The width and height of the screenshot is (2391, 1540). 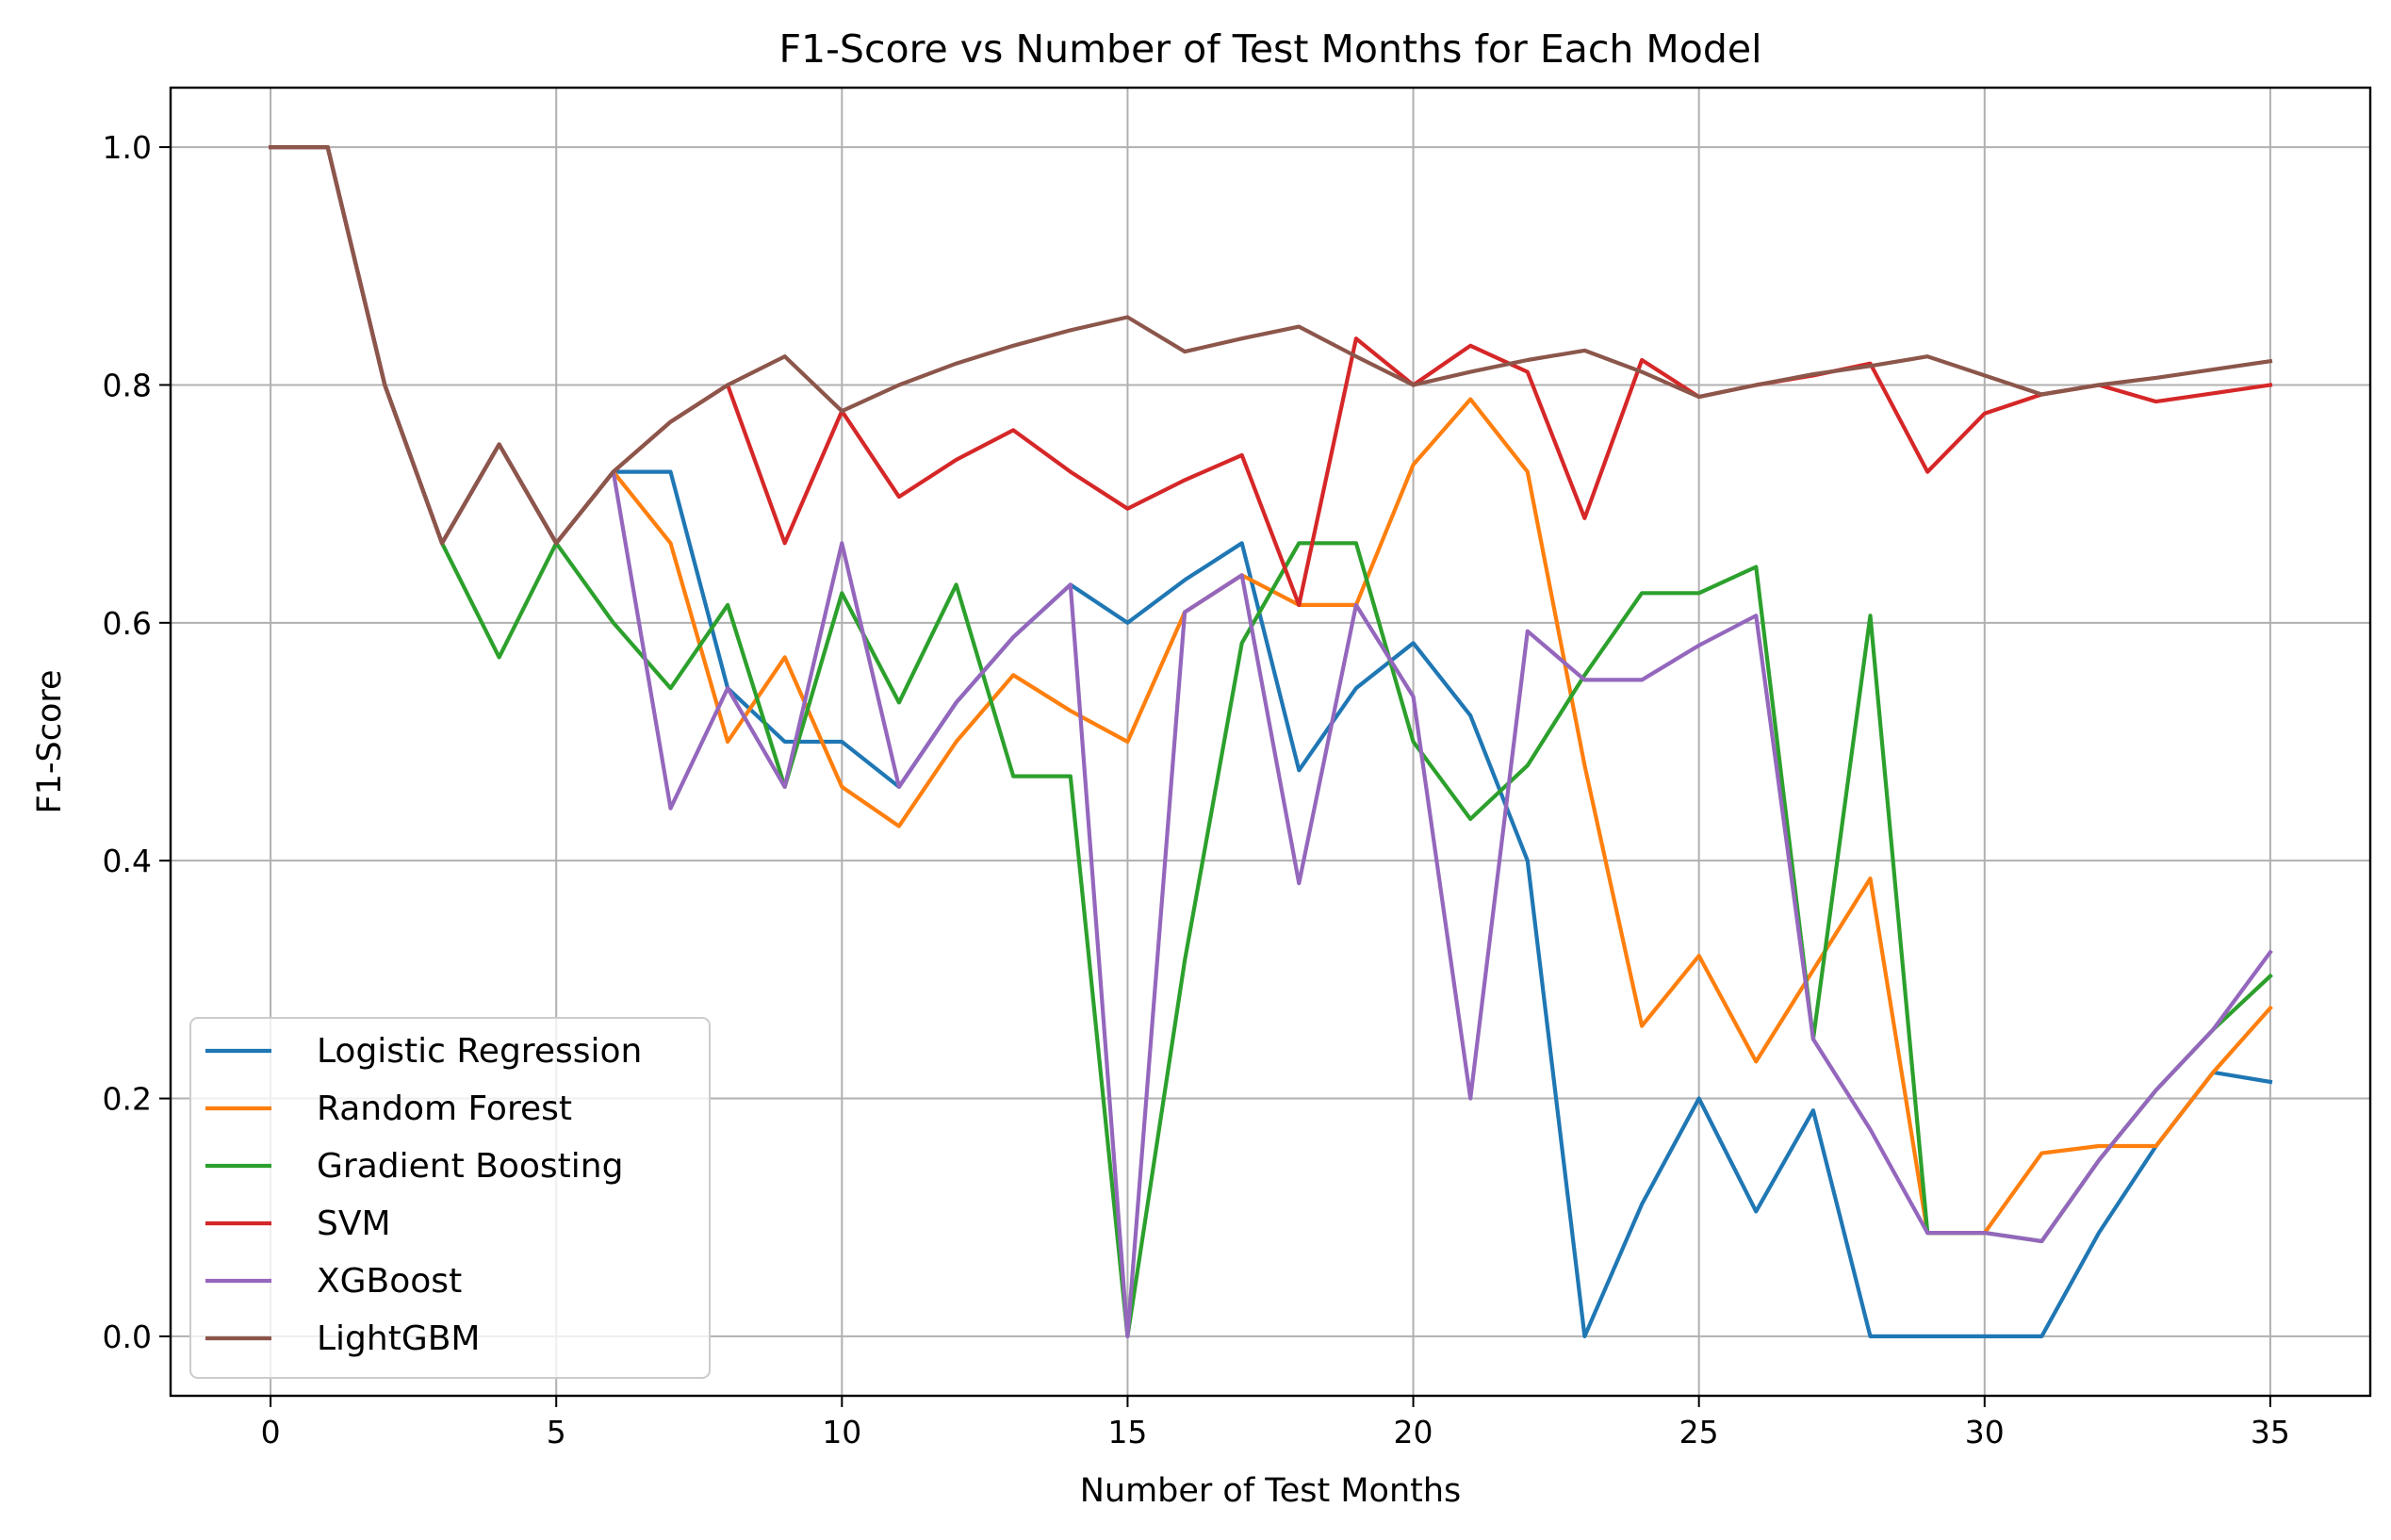 What do you see at coordinates (479, 1051) in the screenshot?
I see `legend-entry-label: Logistic Regression` at bounding box center [479, 1051].